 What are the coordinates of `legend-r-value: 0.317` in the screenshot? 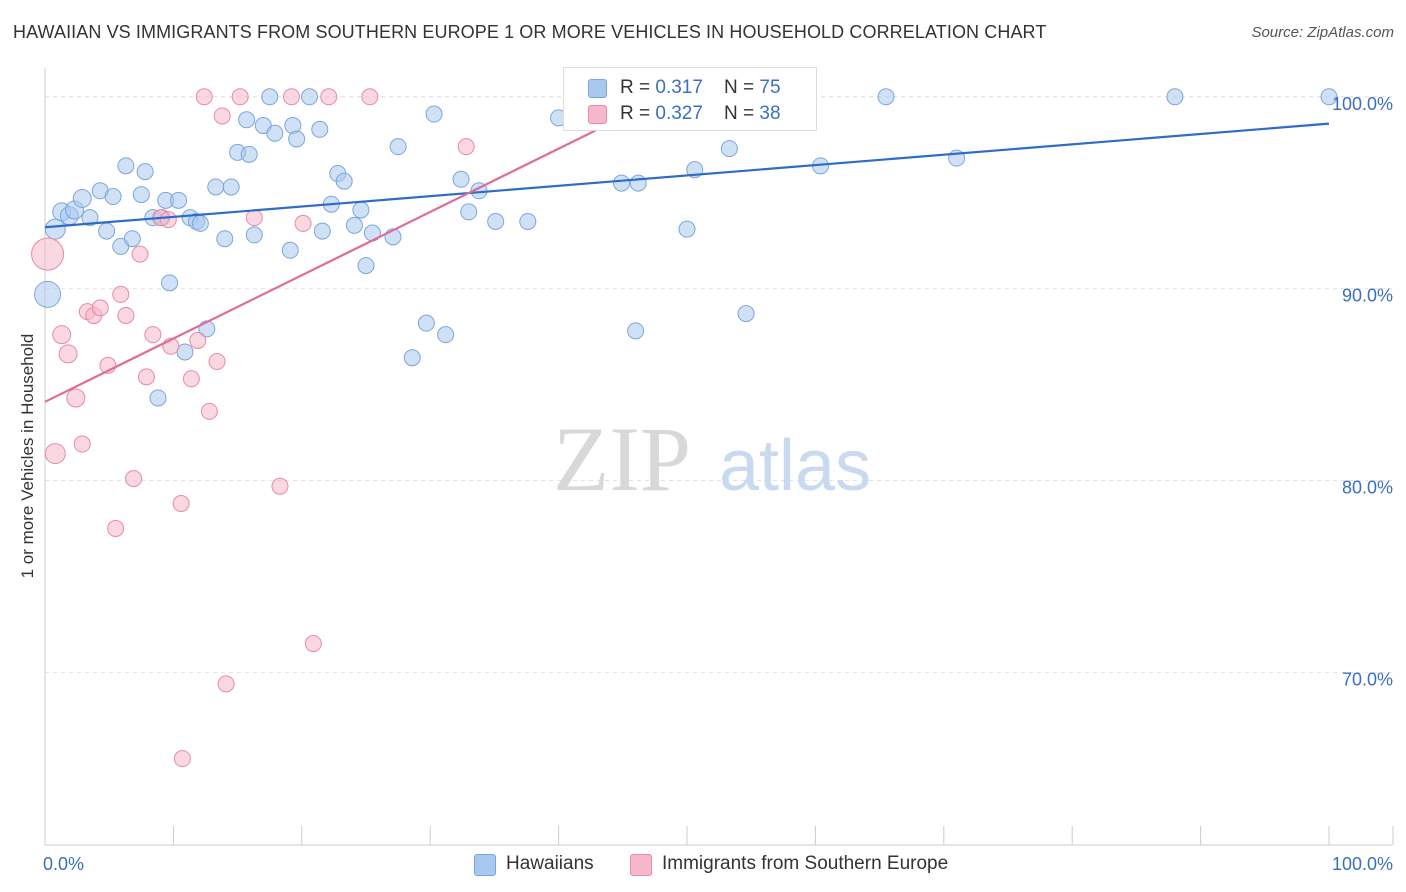 It's located at (679, 87).